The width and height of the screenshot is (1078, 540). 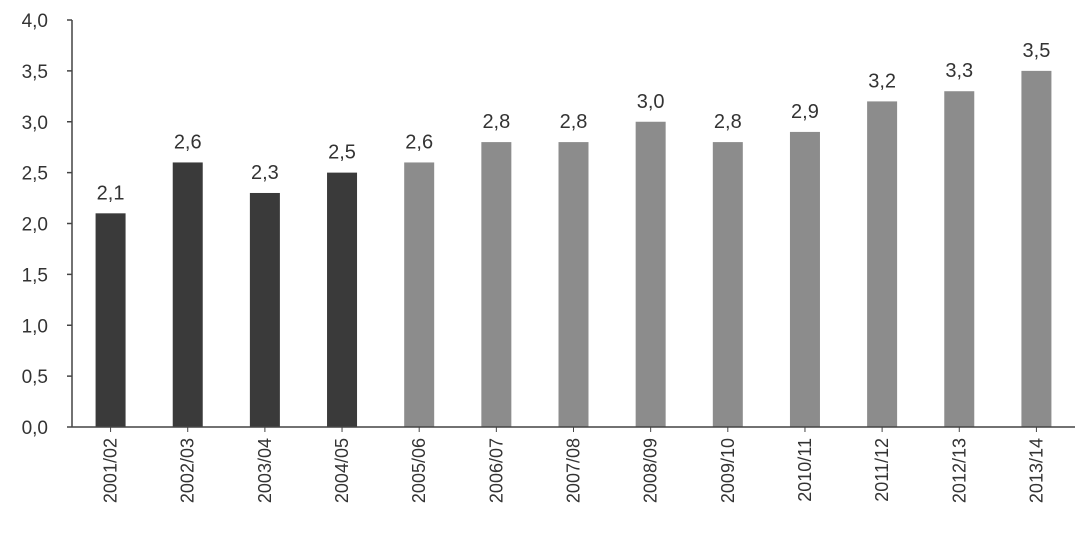 I want to click on y-tick-label: 3,0, so click(x=35, y=123).